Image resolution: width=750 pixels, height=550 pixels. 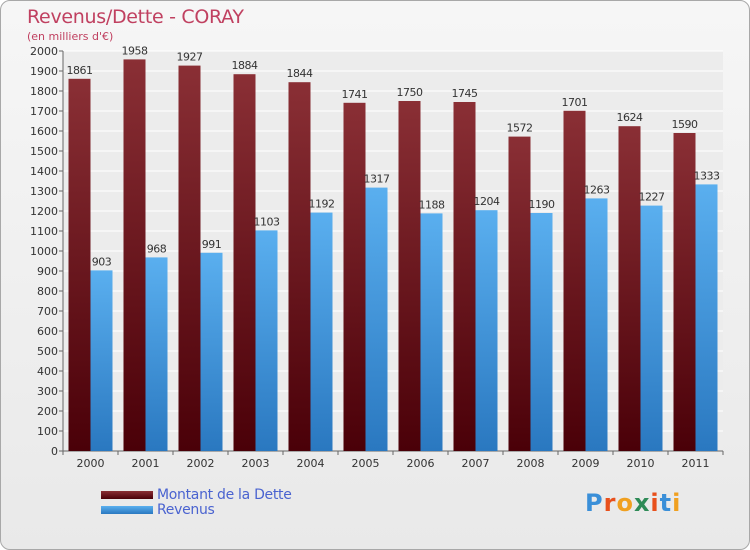 What do you see at coordinates (135, 17) in the screenshot?
I see `chart-title: Revenus/Dette - CORAY` at bounding box center [135, 17].